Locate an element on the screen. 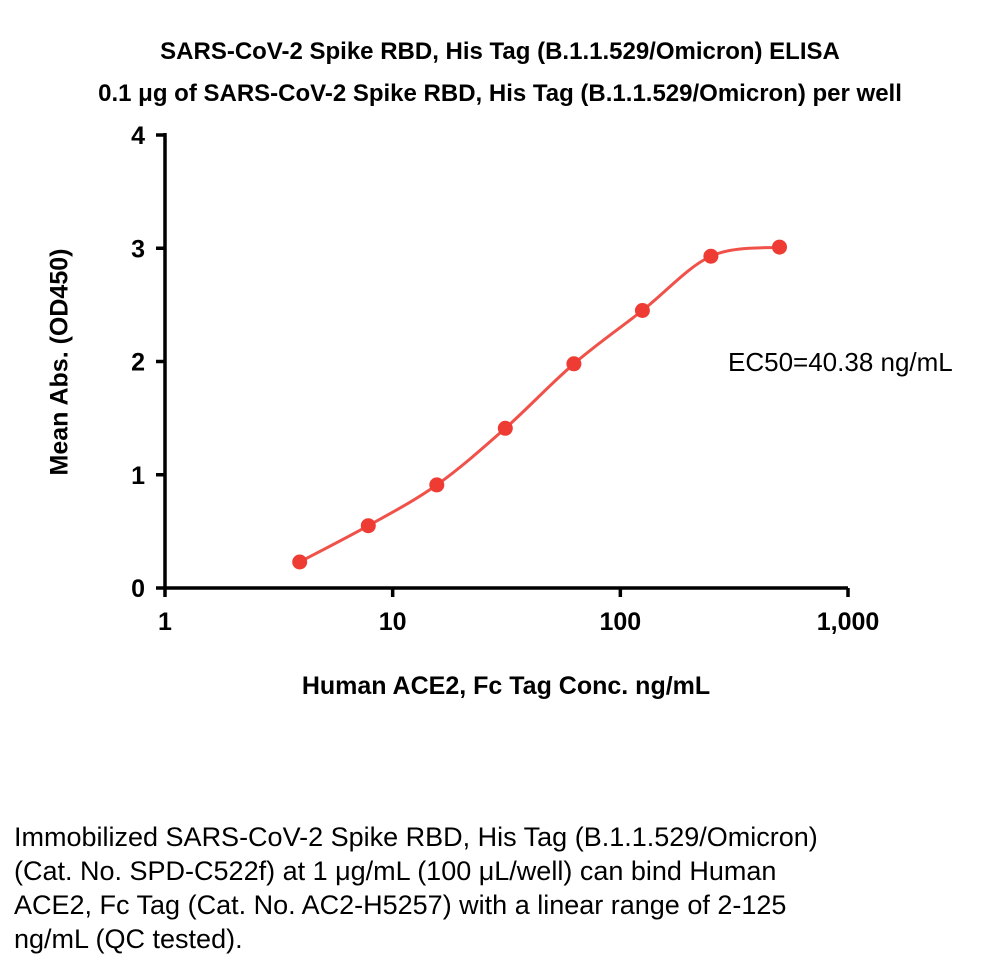 The height and width of the screenshot is (969, 1000). y-tick-label: 3 is located at coordinates (138, 249).